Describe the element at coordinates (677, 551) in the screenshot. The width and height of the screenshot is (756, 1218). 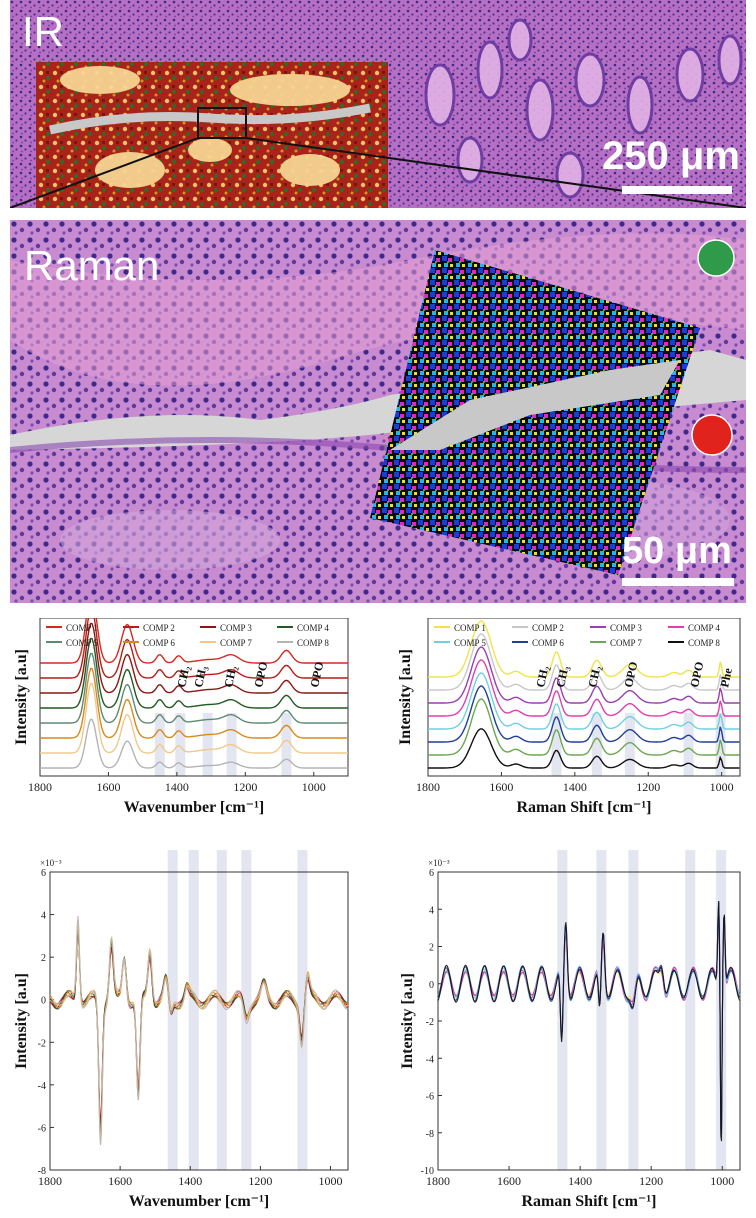
I see `raman-scale-bar-text: 50 μm` at that location.